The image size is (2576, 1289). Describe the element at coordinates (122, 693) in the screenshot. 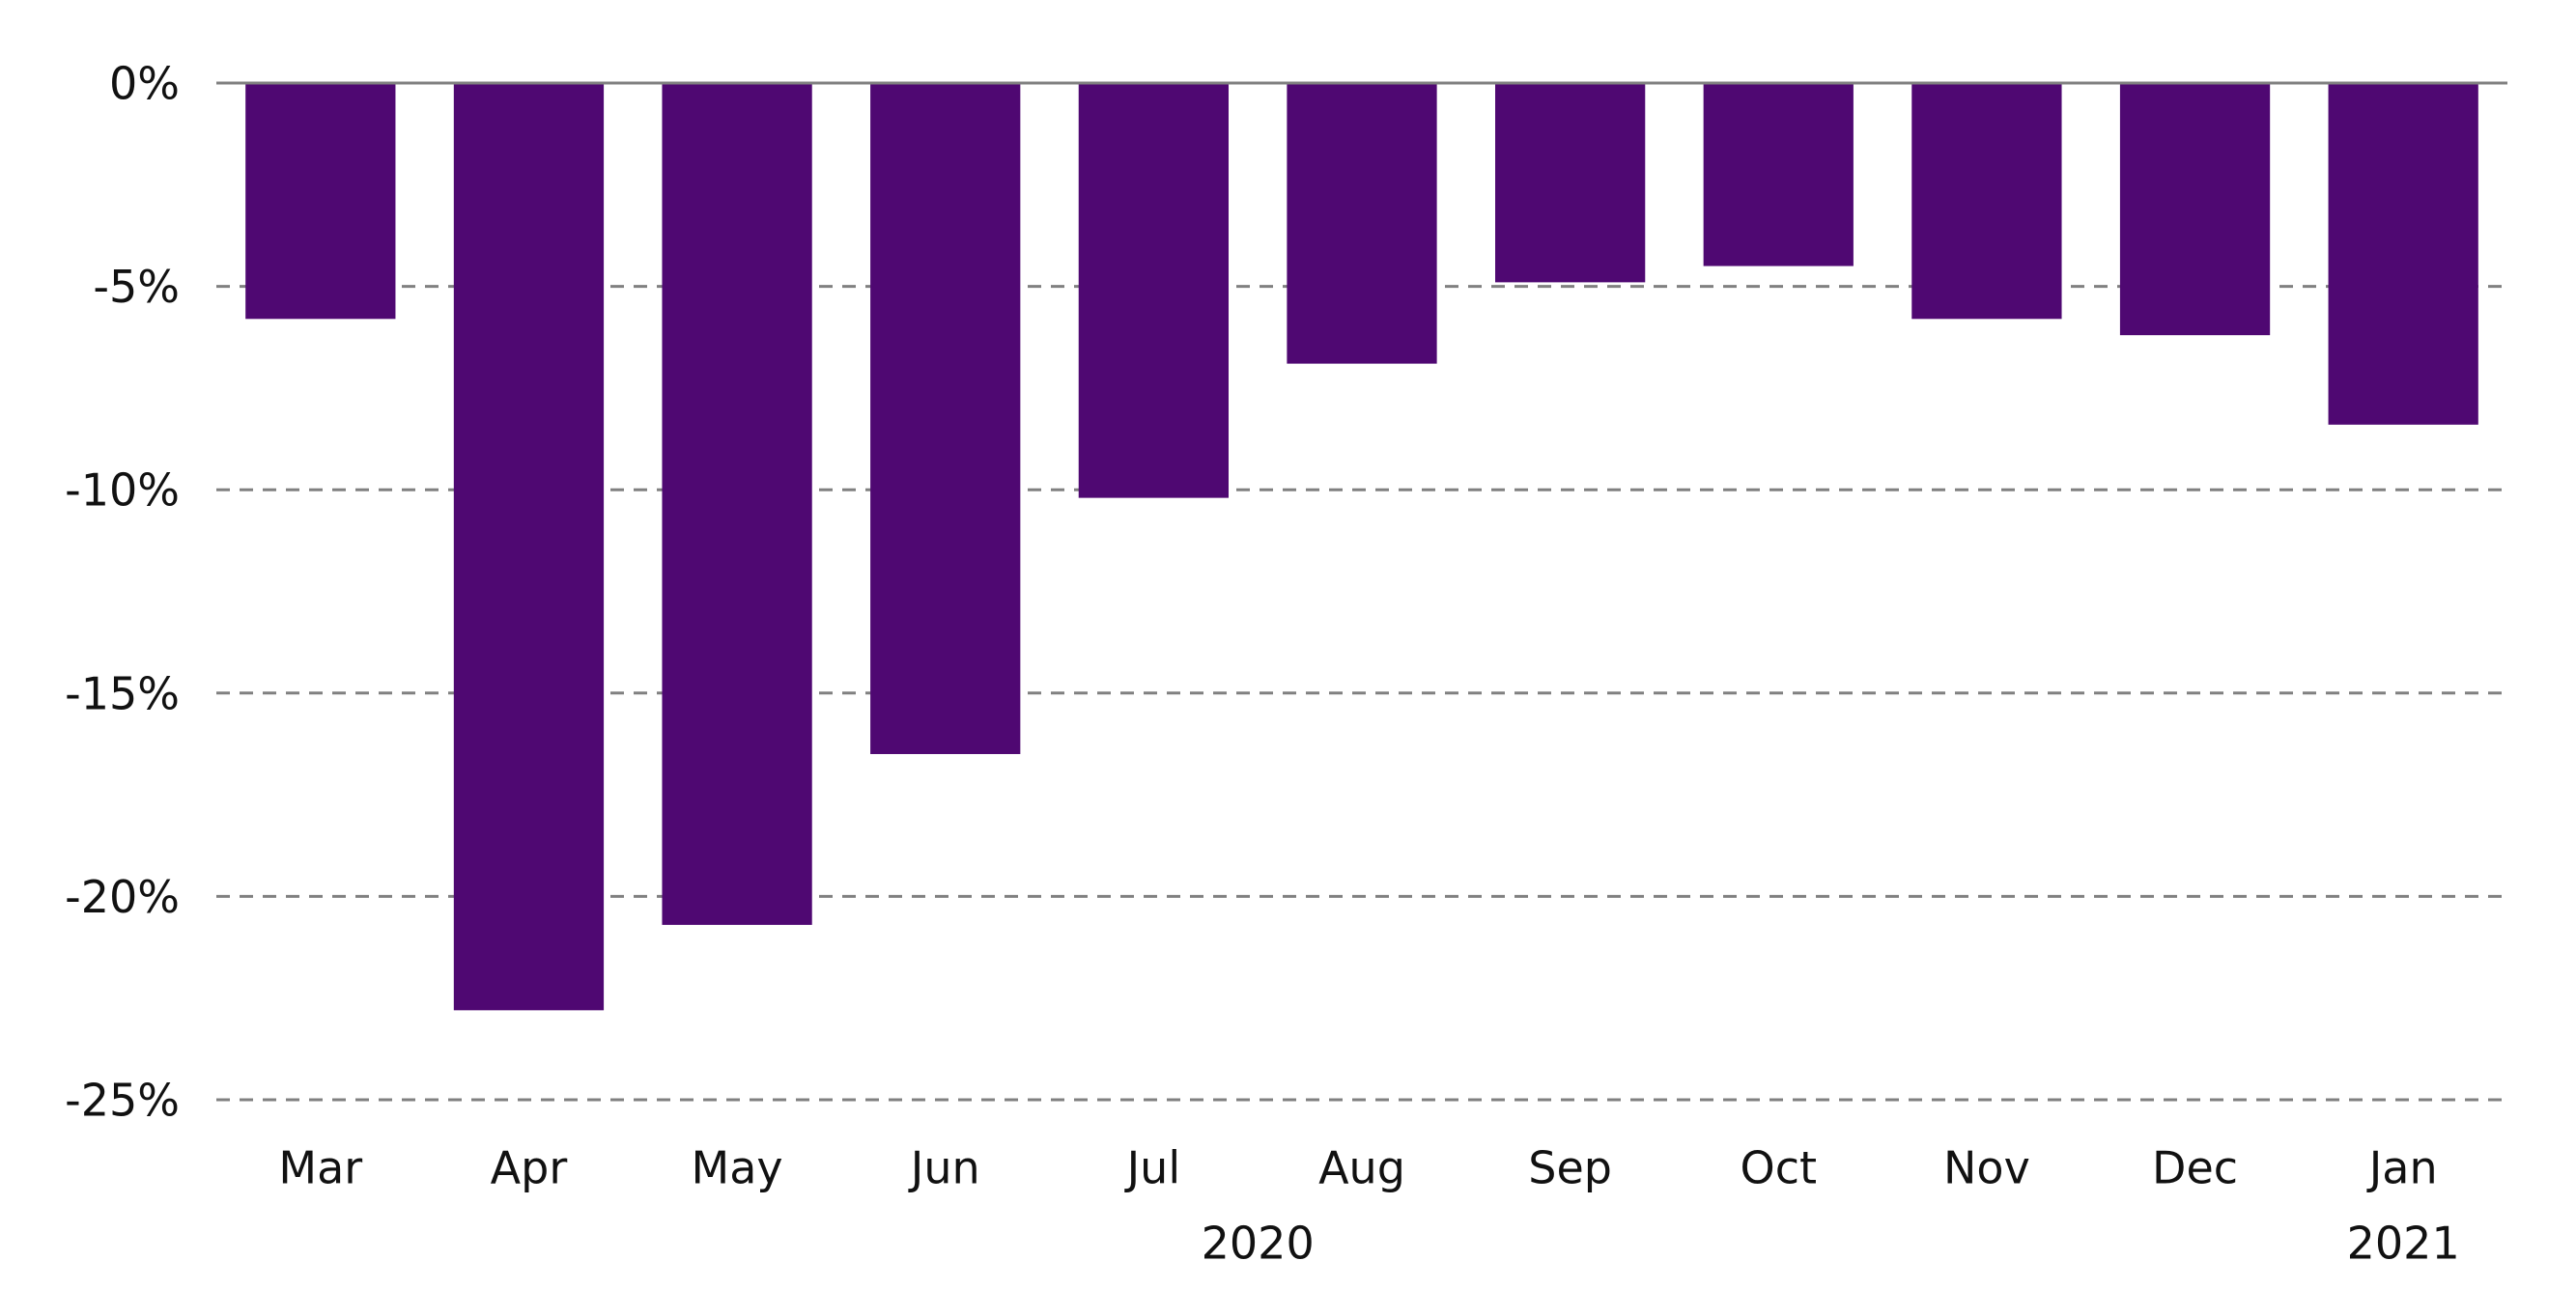

I see `y-tick-label: -15%` at that location.